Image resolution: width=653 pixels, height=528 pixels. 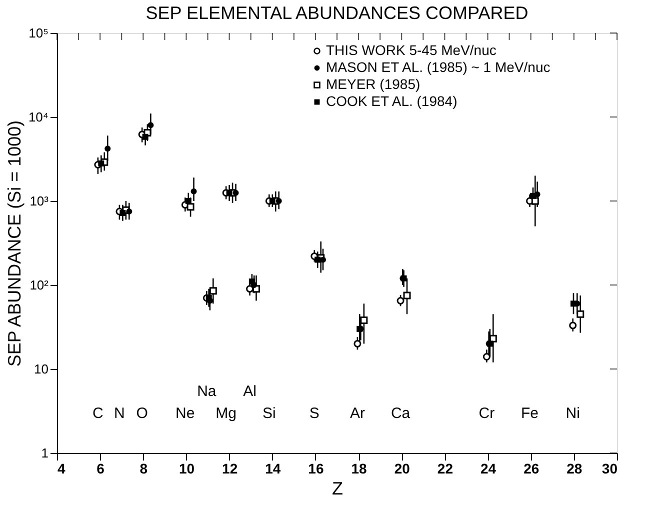 I want to click on y-tick-label: 10², so click(x=40, y=285).